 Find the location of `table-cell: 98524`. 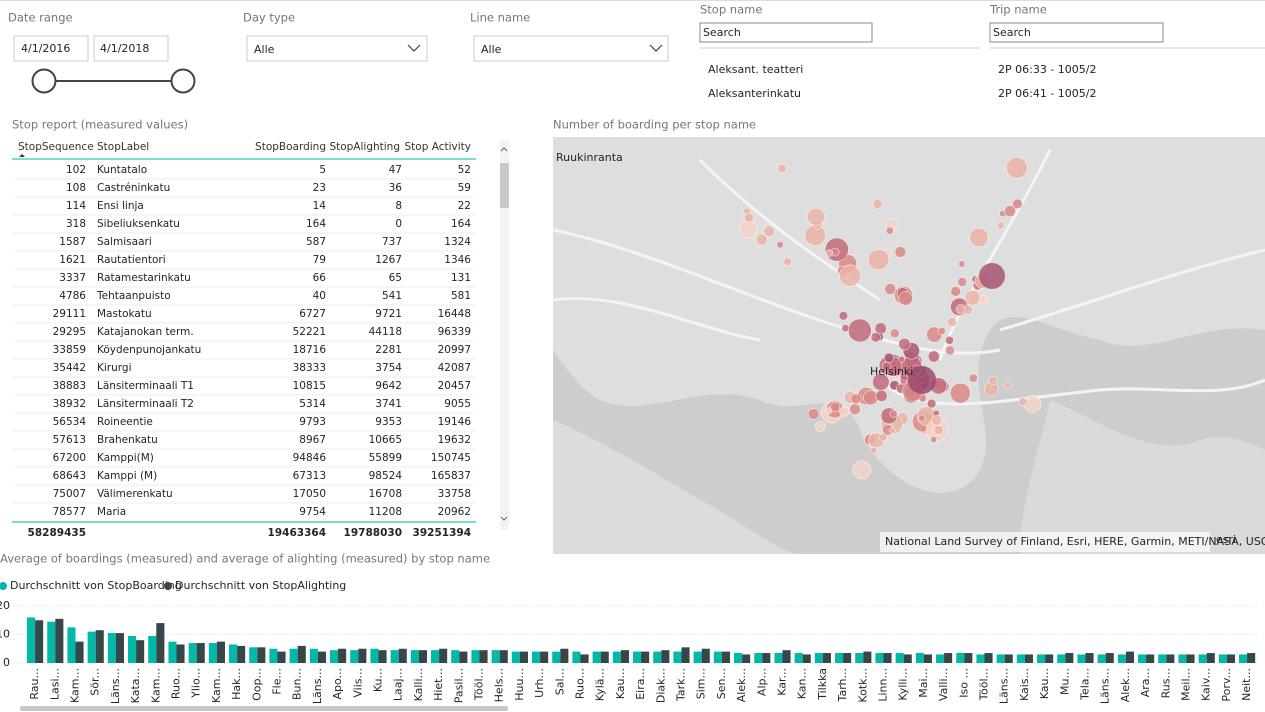

table-cell: 98524 is located at coordinates (386, 476).